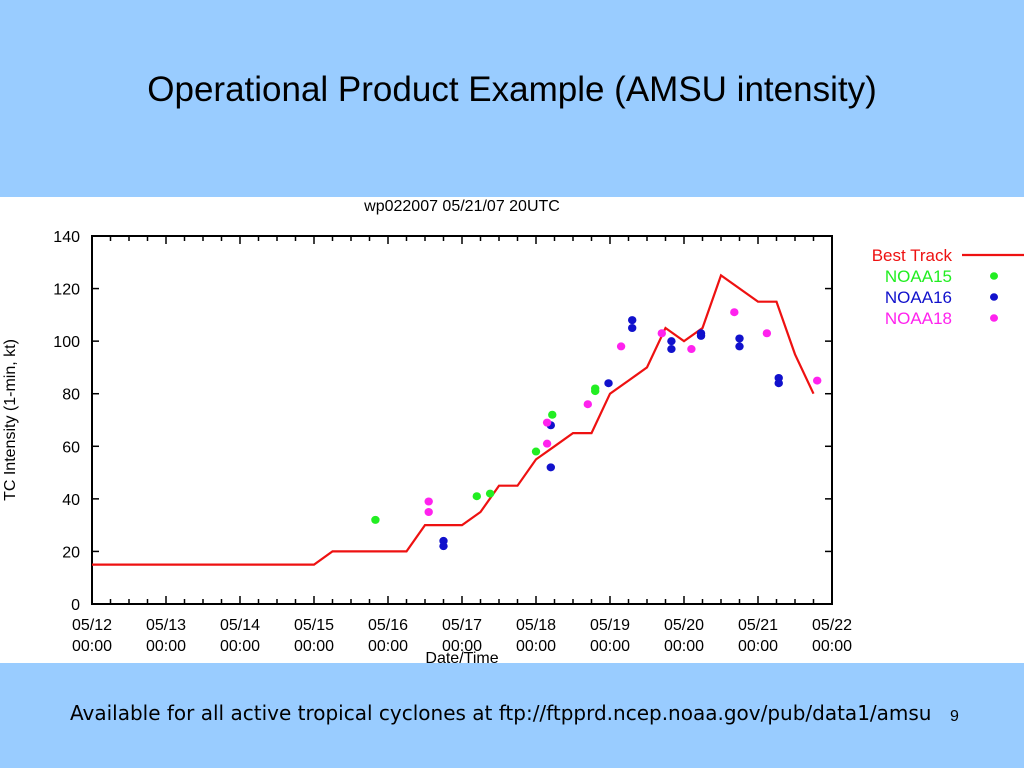 Image resolution: width=1024 pixels, height=768 pixels. I want to click on y-tick-label: 140, so click(66, 237).